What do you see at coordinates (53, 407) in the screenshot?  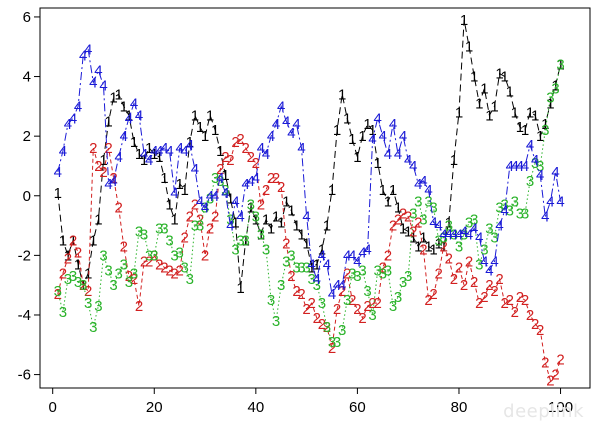 I see `x-tick-label: 0` at bounding box center [53, 407].